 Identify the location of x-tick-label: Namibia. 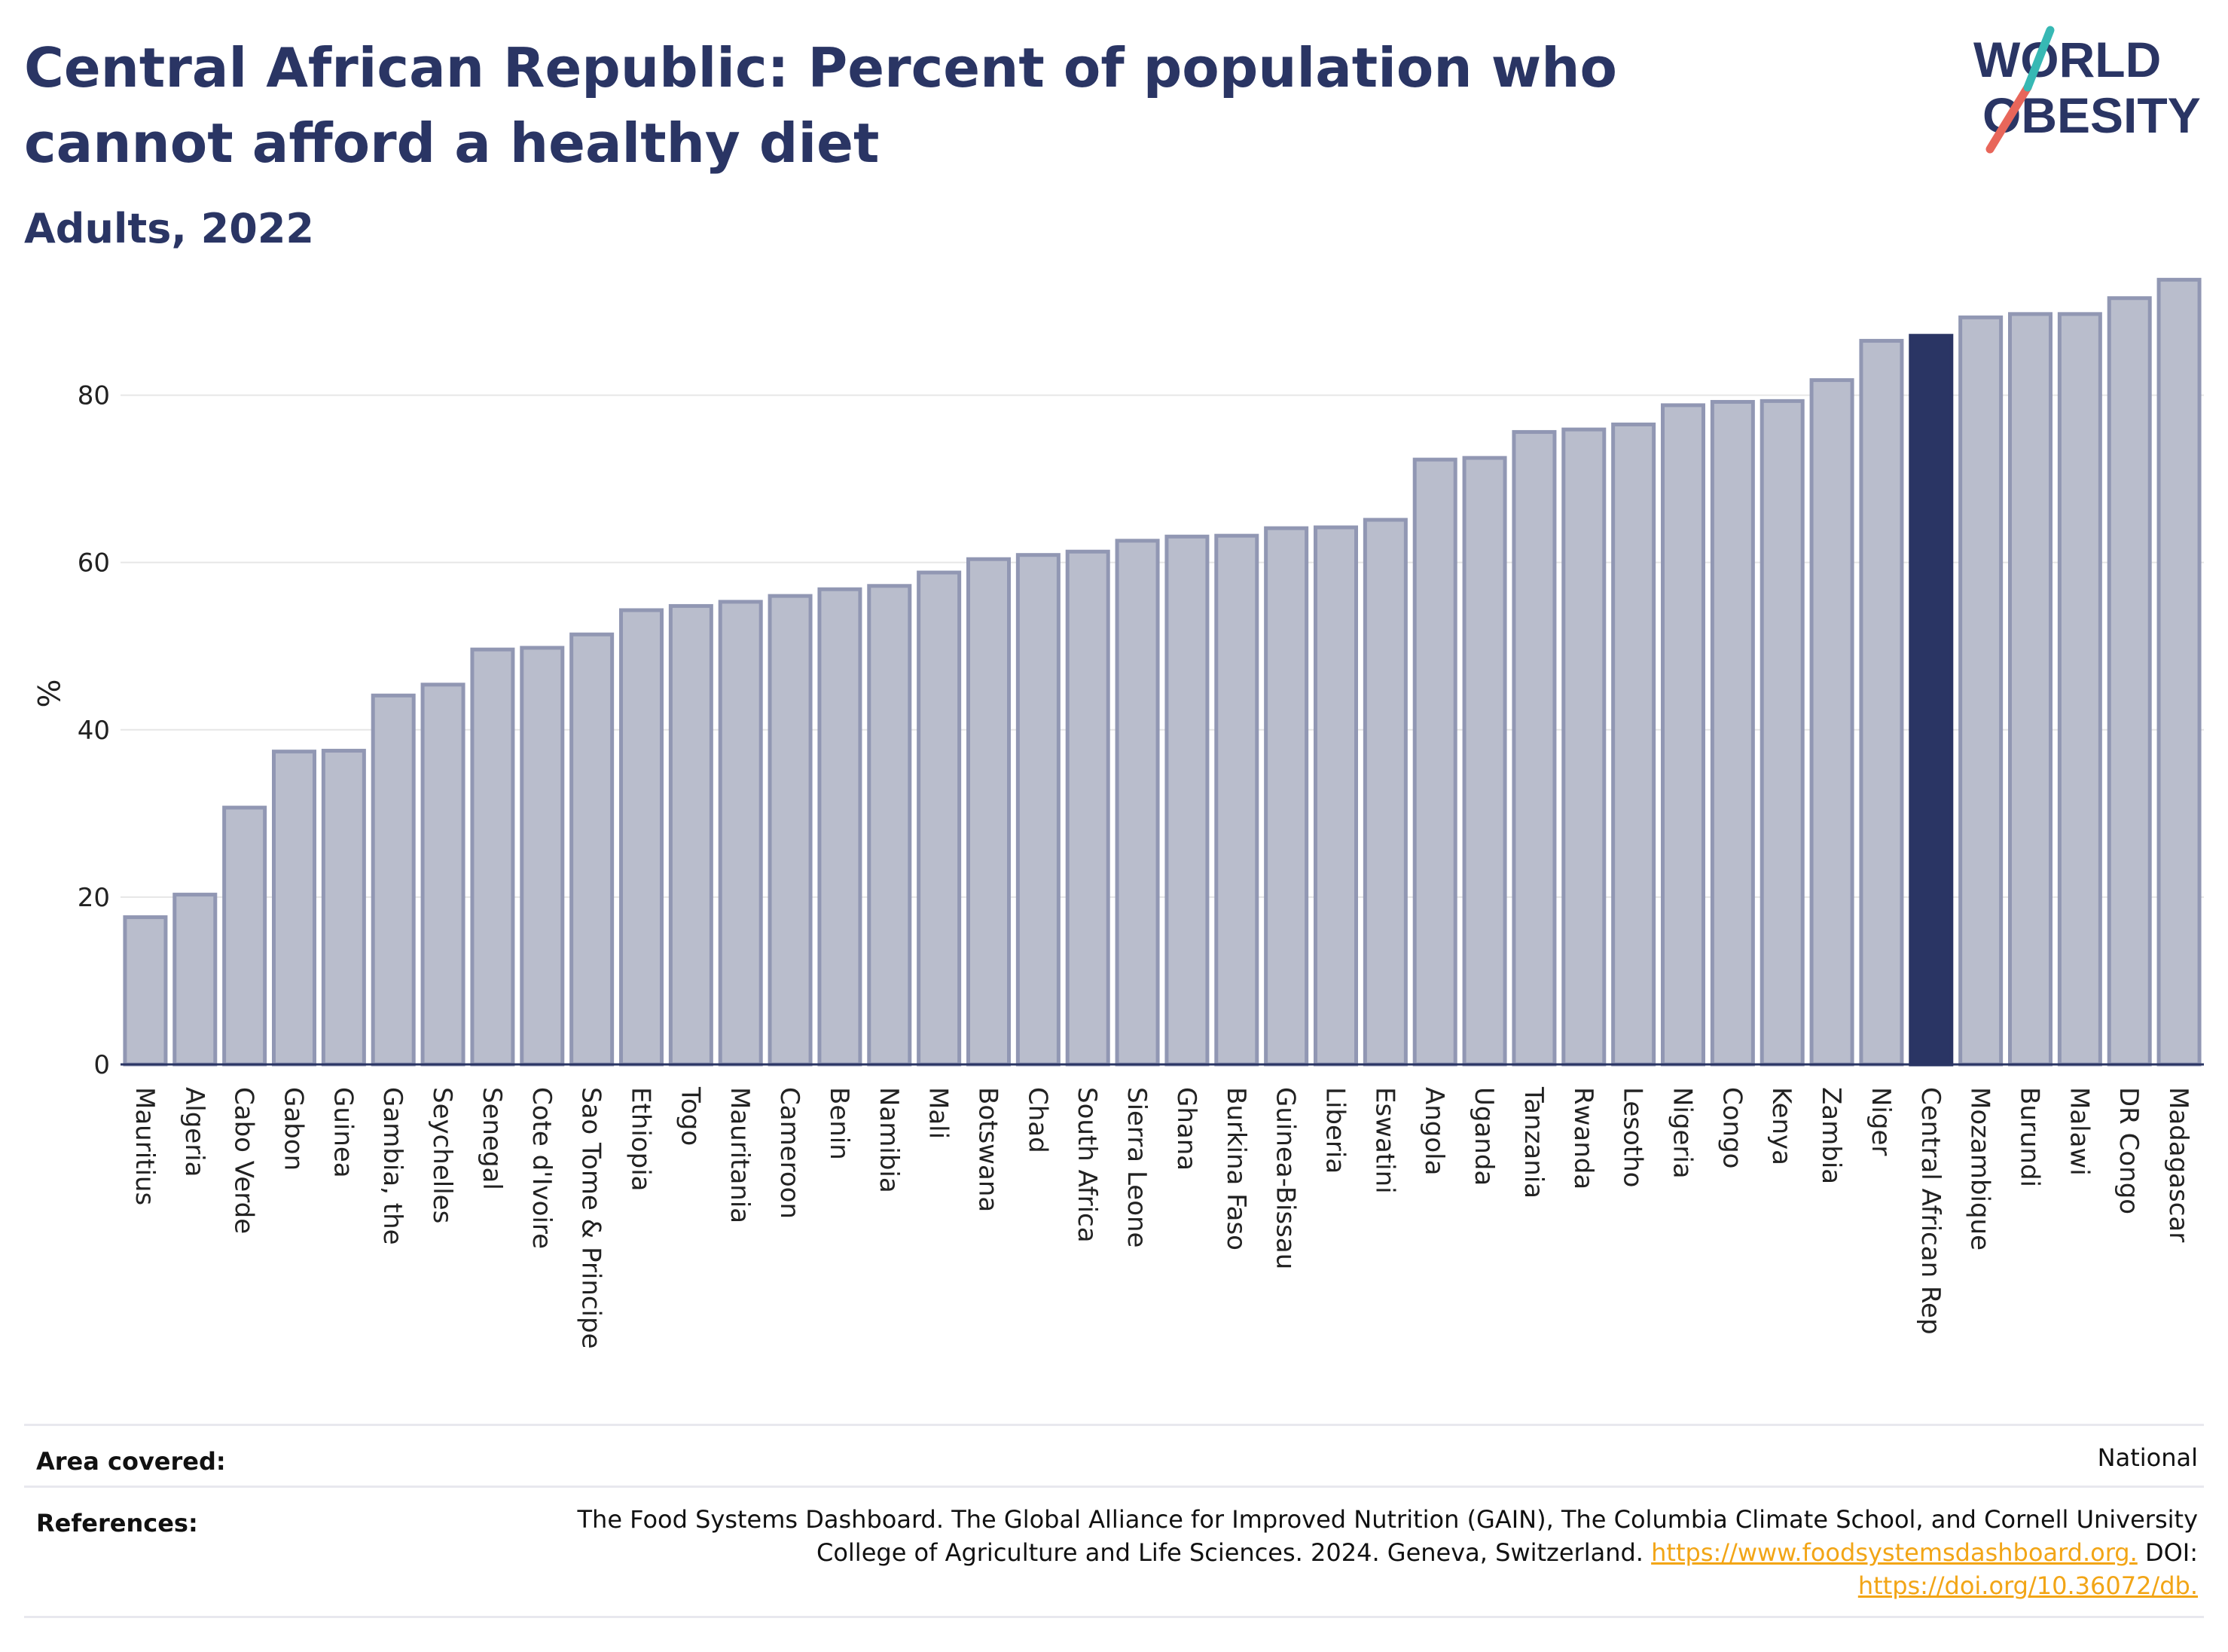
(889, 1140).